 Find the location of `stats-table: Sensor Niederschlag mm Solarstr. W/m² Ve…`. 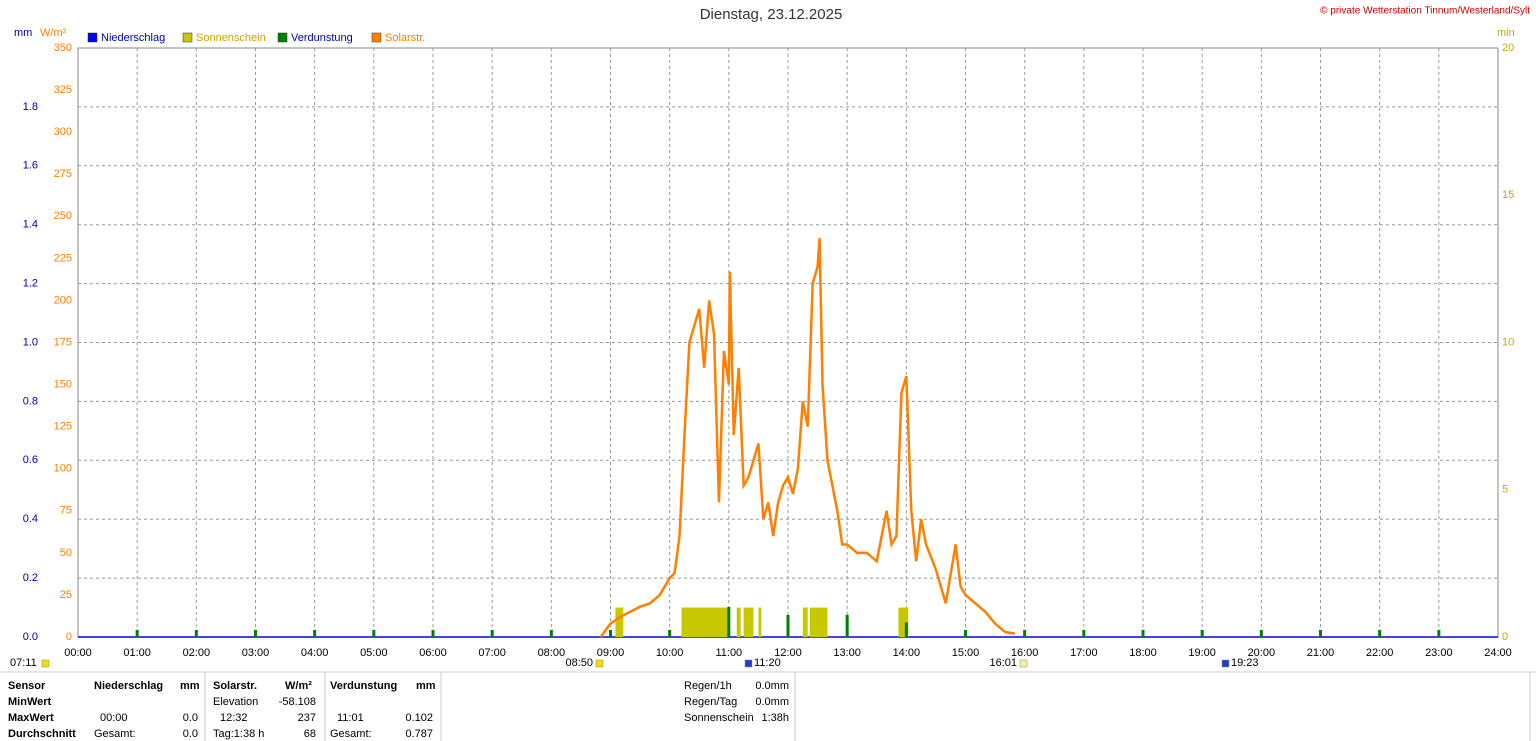

stats-table: Sensor Niederschlag mm Solarstr. W/m² Ve… is located at coordinates (768, 706).